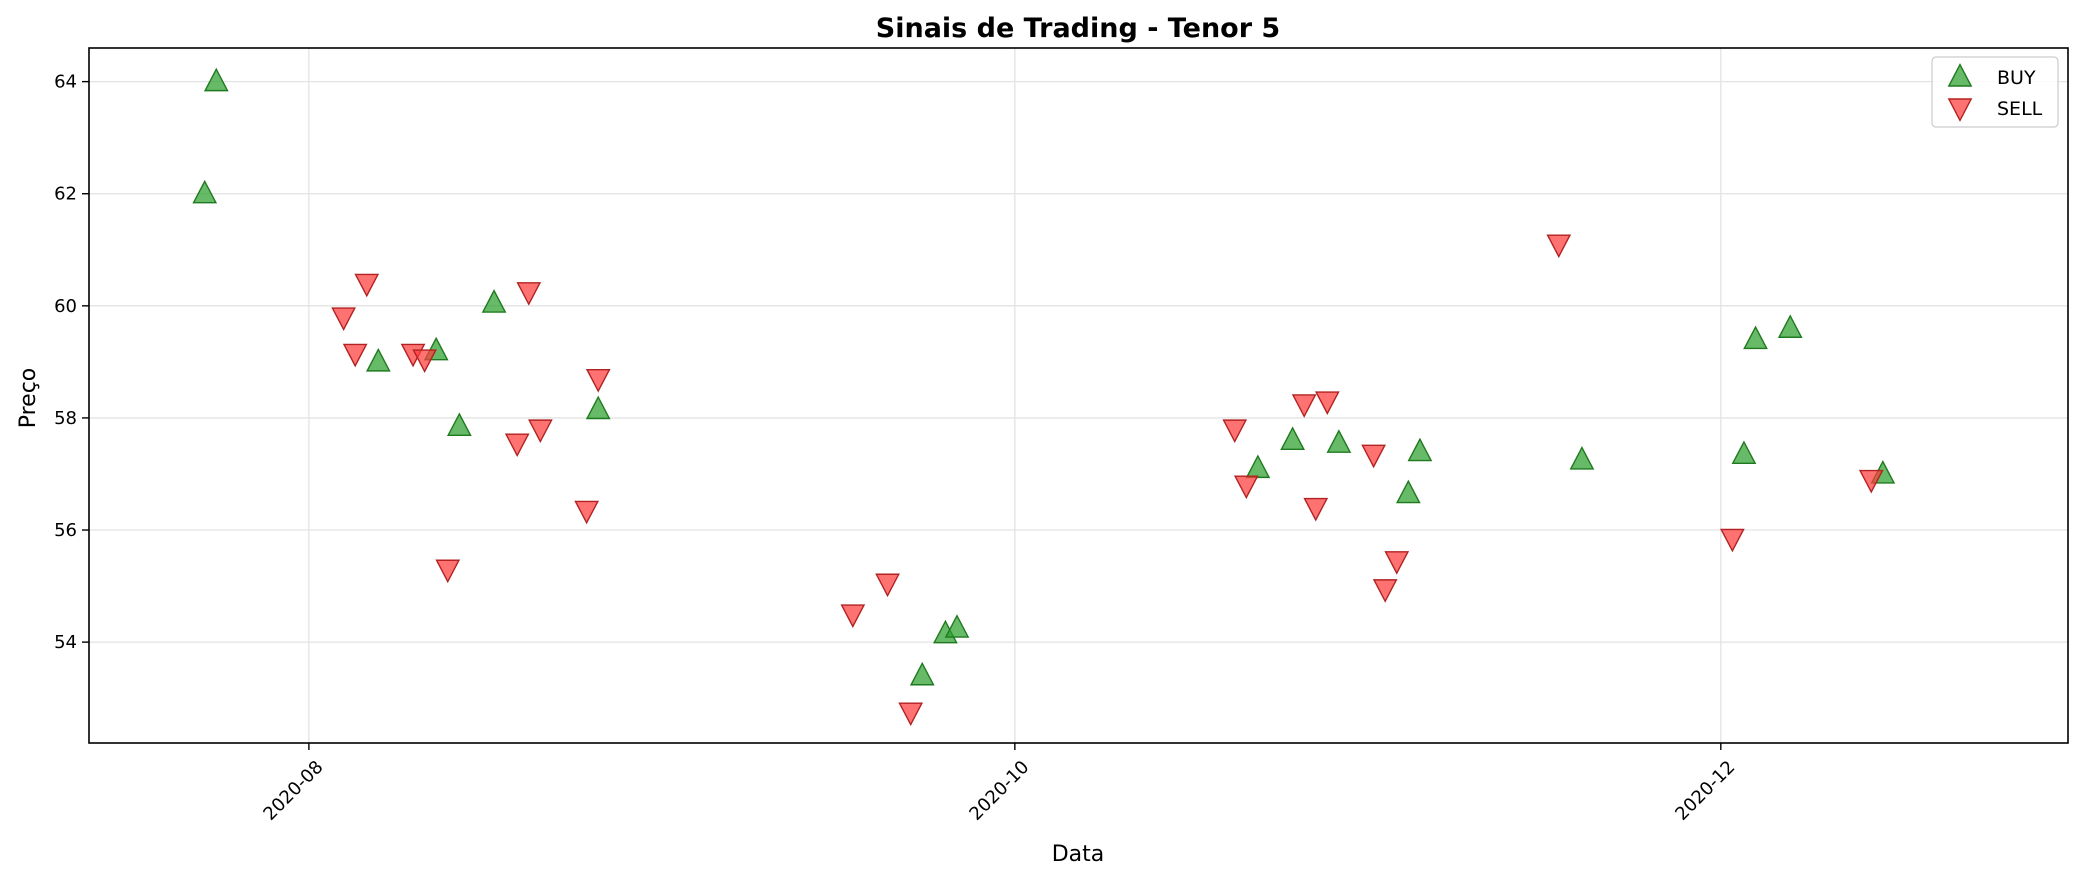  I want to click on y-tick-label: 56, so click(65, 530).